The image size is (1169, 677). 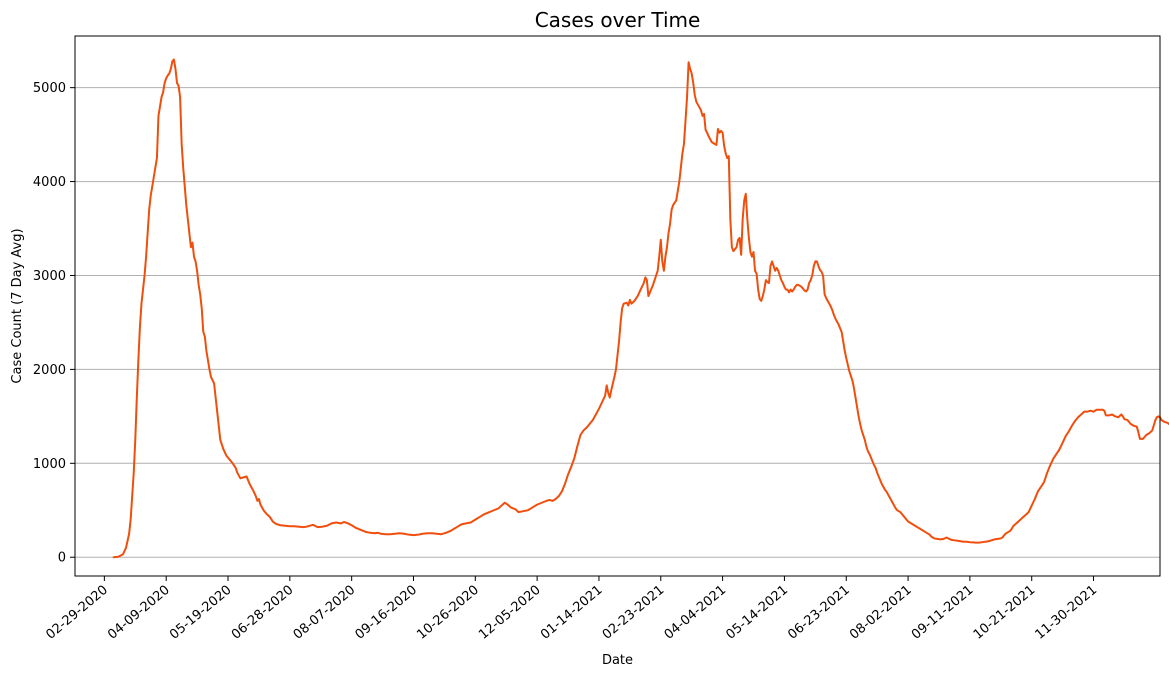 What do you see at coordinates (1067, 613) in the screenshot?
I see `x-tick-label: 11-30-2021` at bounding box center [1067, 613].